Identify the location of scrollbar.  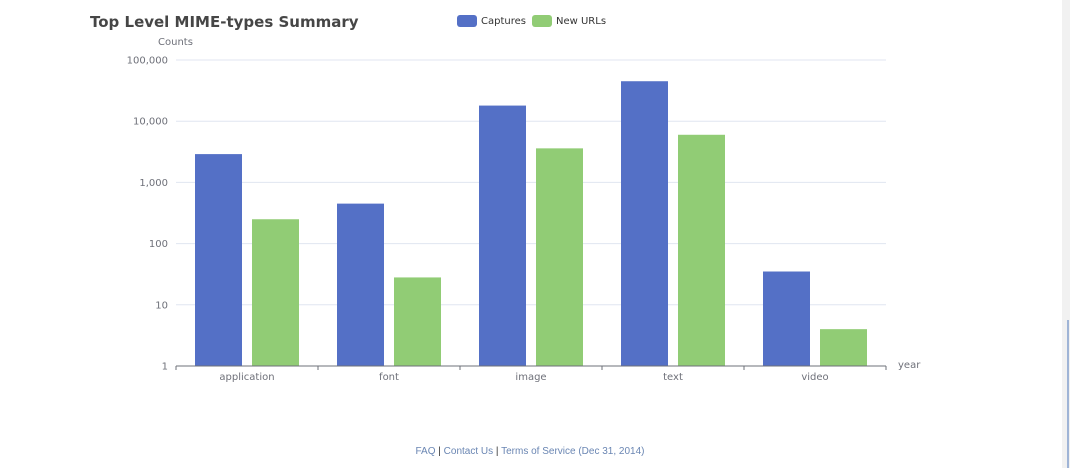
(1066, 234).